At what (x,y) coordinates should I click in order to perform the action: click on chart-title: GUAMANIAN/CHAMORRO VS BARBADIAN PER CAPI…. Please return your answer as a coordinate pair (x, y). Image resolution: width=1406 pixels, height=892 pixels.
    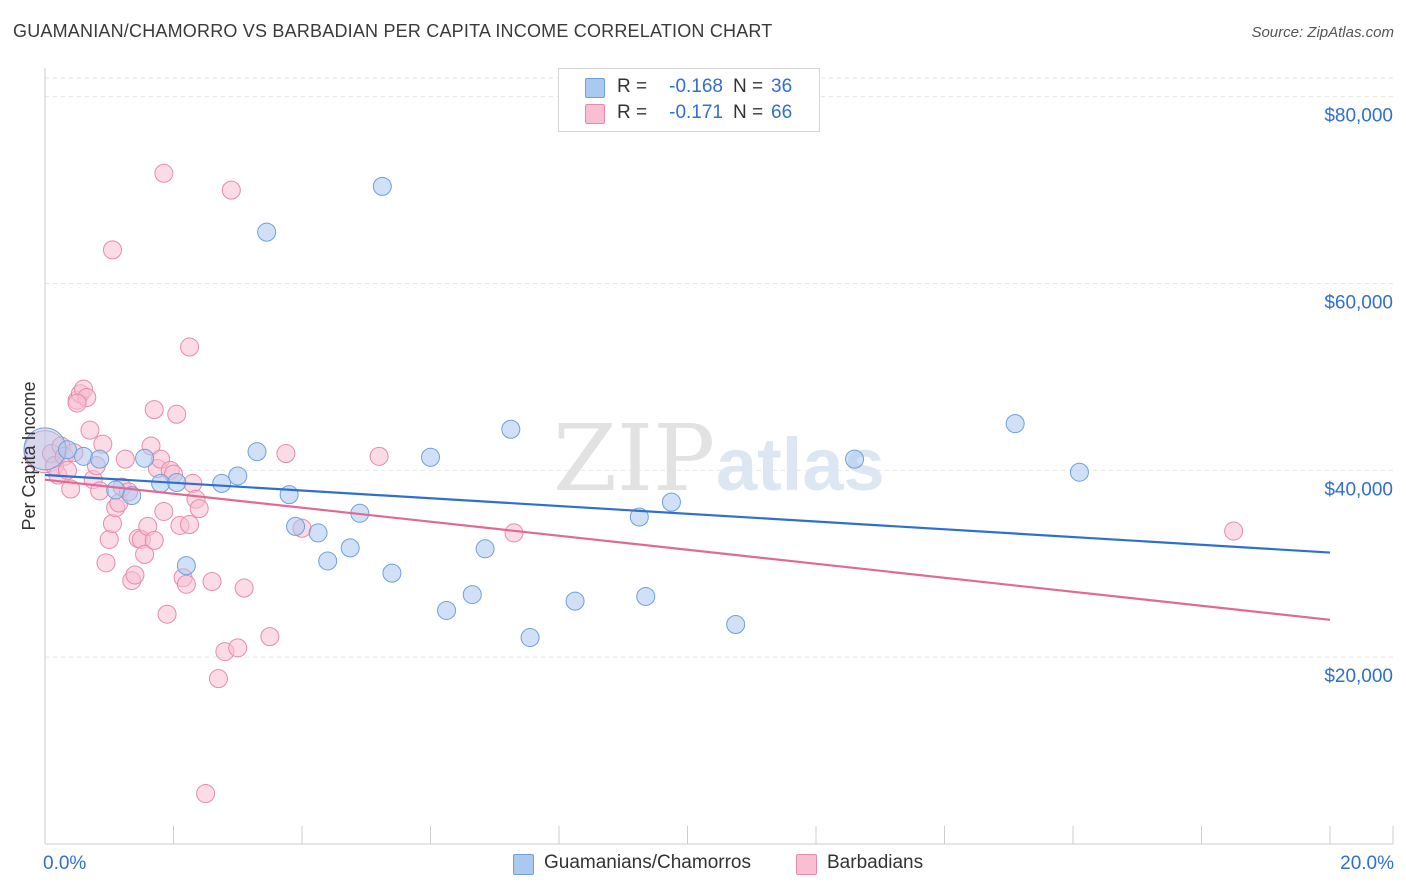
    Looking at the image, I should click on (393, 31).